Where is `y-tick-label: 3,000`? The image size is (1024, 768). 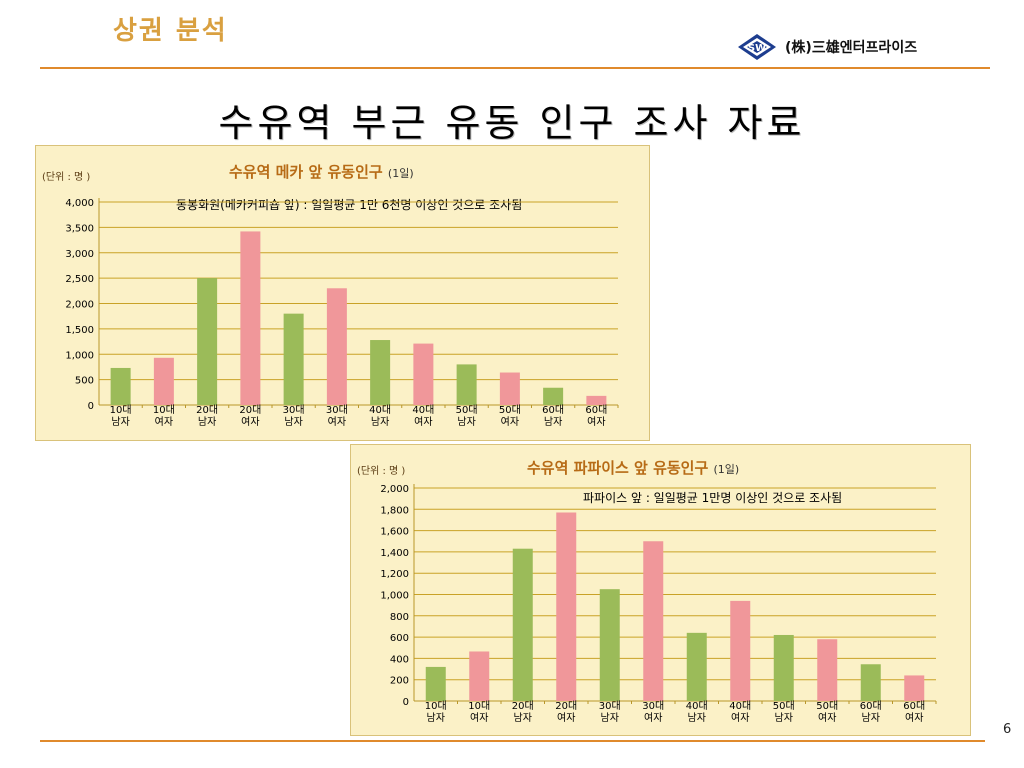
y-tick-label: 3,000 is located at coordinates (79, 254).